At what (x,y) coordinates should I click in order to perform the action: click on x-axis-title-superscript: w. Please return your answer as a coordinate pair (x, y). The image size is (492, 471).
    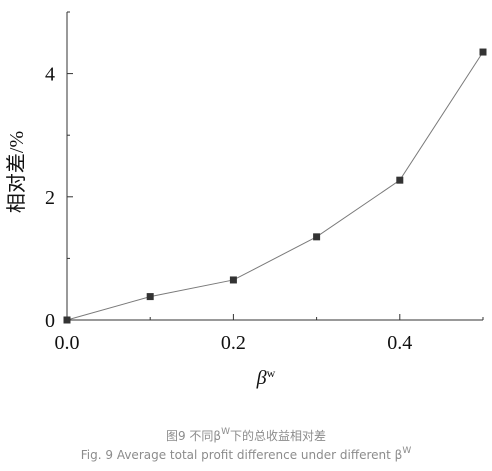
    Looking at the image, I should click on (271, 373).